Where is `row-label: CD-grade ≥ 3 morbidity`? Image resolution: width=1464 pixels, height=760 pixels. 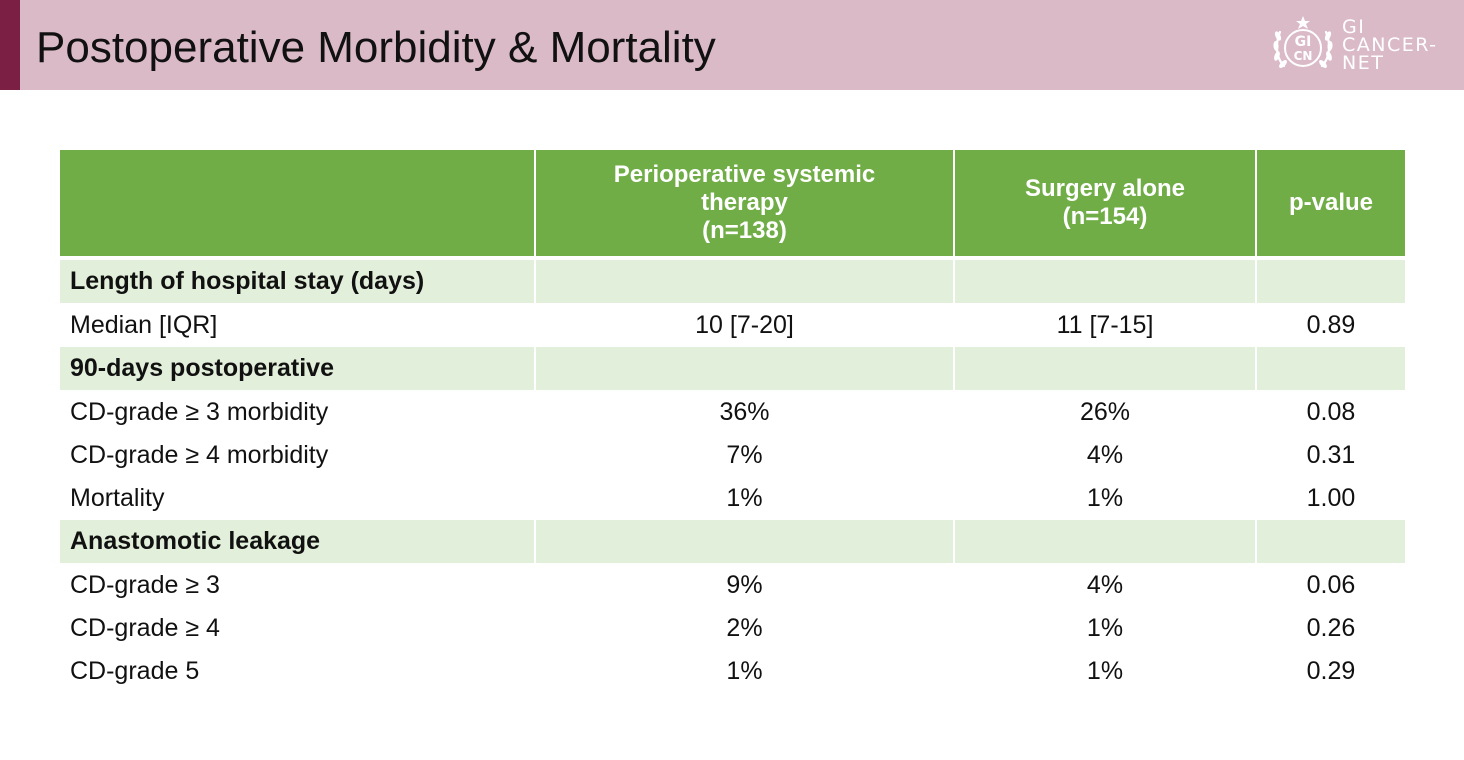
row-label: CD-grade ≥ 3 morbidity is located at coordinates (298, 412).